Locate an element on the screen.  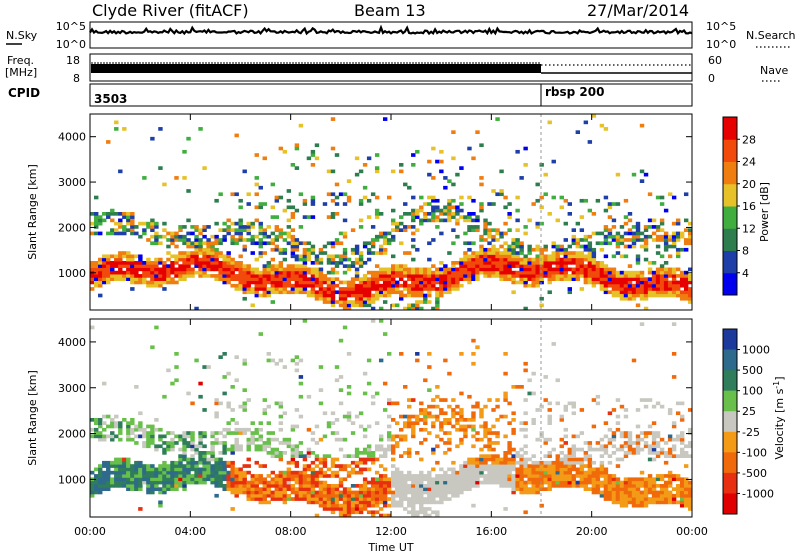
cpid-value-second: rbsp 200 is located at coordinates (574, 92).